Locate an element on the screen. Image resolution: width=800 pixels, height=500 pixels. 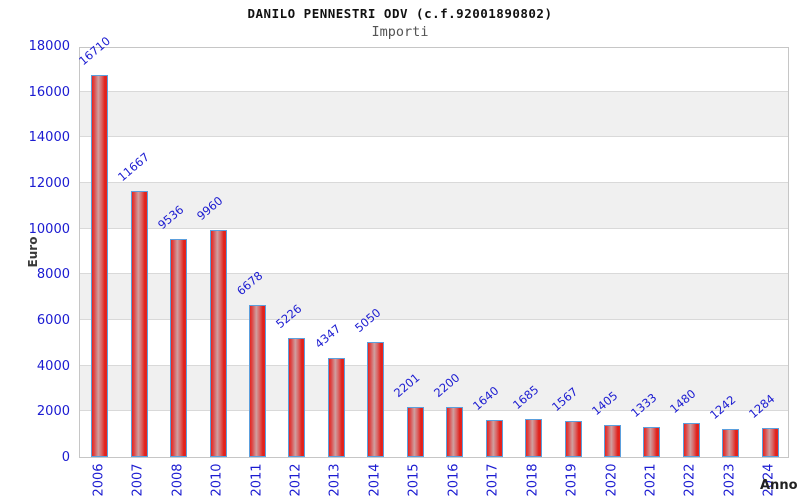
x-tick-label: 2008 is located at coordinates (178, 480).